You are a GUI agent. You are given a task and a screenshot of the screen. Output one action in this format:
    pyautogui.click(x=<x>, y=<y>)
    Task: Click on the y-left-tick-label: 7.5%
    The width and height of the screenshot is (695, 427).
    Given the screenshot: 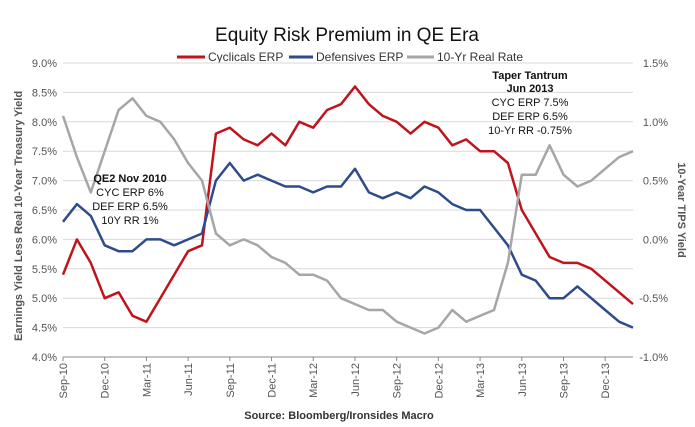 What is the action you would take?
    pyautogui.click(x=44, y=152)
    